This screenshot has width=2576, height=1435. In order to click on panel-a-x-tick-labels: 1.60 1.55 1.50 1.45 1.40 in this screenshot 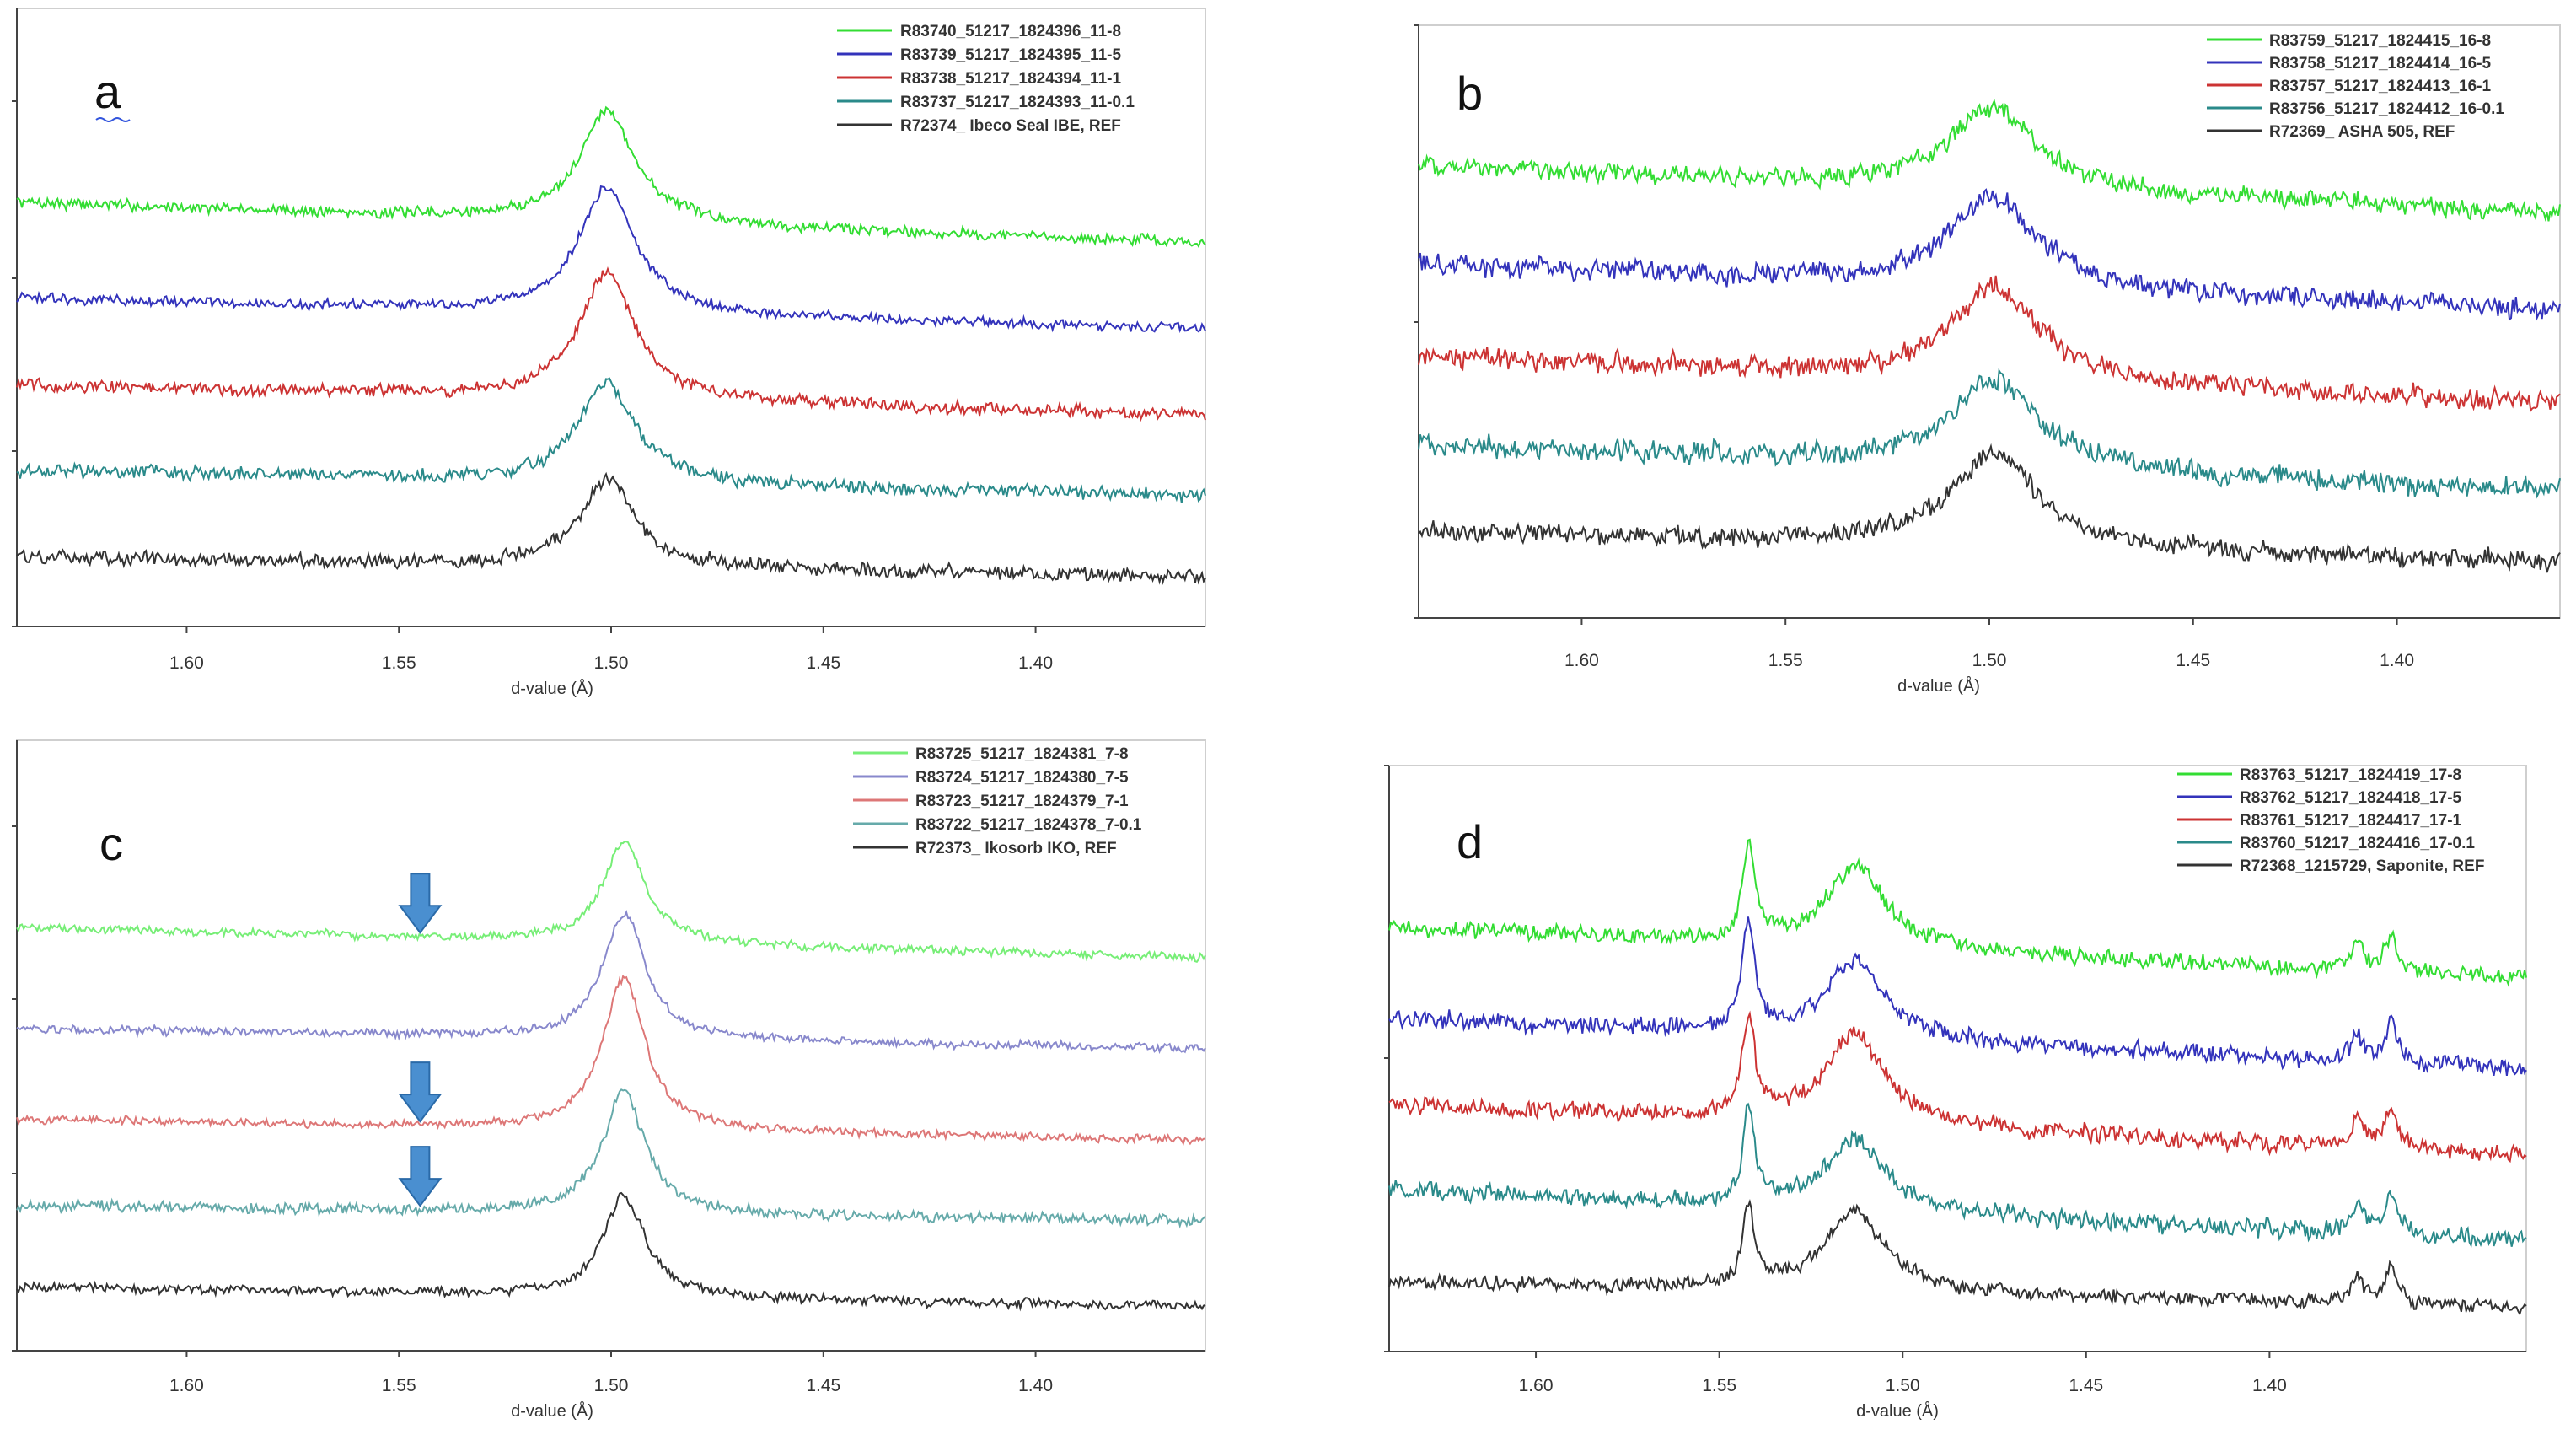, I will do `click(611, 663)`.